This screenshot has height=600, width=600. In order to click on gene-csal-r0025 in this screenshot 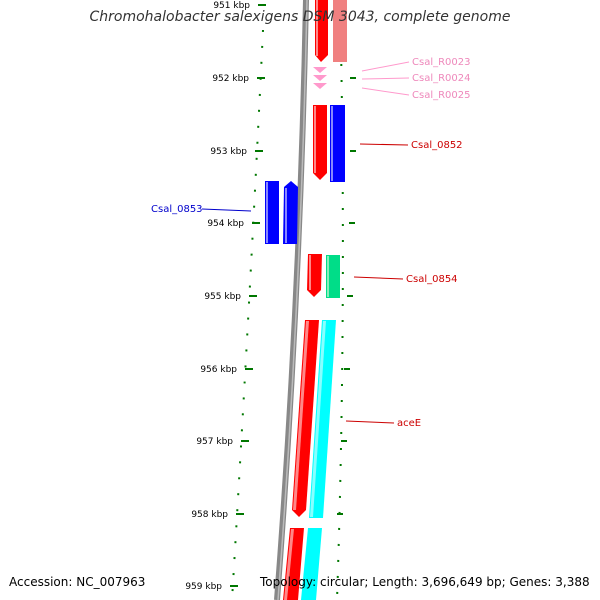, I will do `click(320, 86)`.